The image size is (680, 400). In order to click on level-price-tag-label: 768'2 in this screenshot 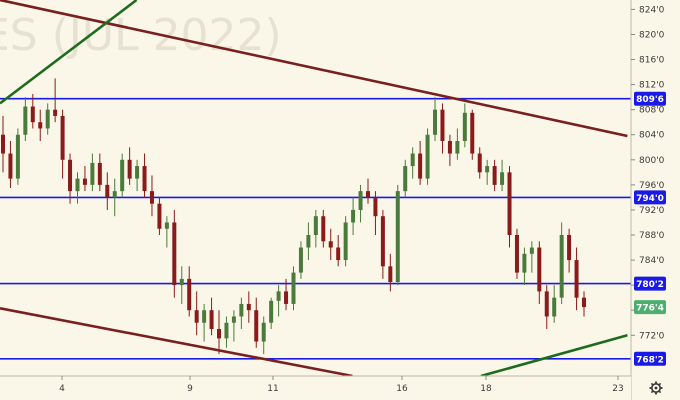, I will do `click(650, 360)`.